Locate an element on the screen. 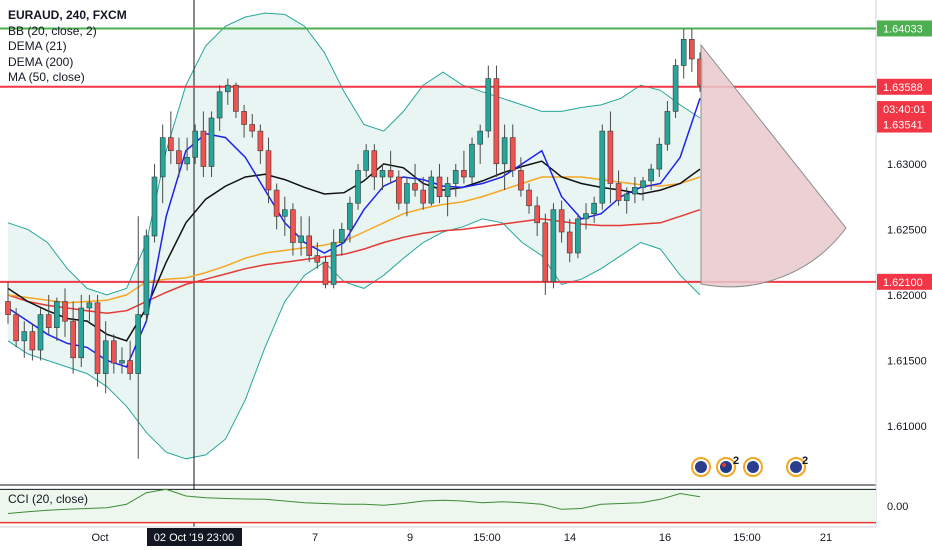 The image size is (932, 550). price-tag-text: 1.64033 is located at coordinates (903, 29).